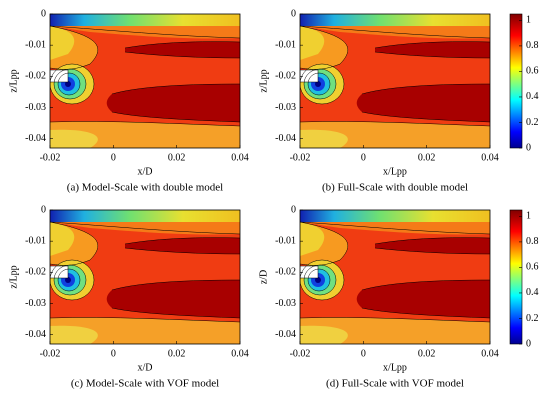 This screenshot has width=550, height=399. What do you see at coordinates (145, 384) in the screenshot?
I see `caption: (c) Model-Scale with VOF model` at bounding box center [145, 384].